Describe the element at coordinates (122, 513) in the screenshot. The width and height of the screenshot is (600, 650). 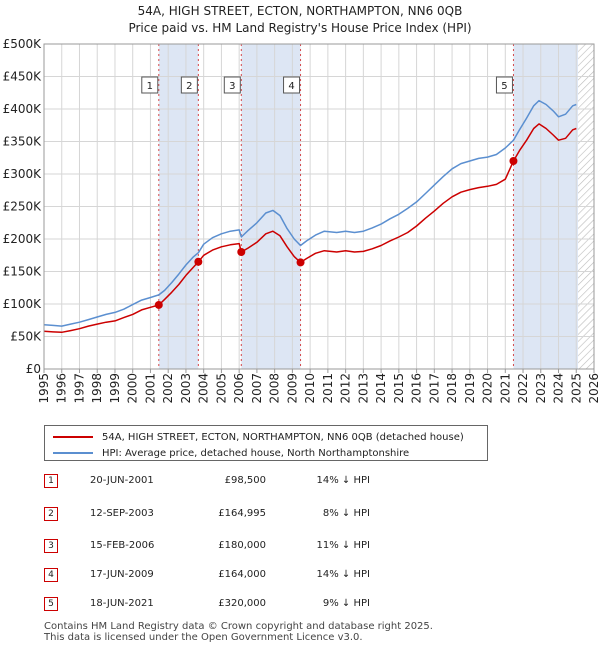
I see `sale-date: 12-SEP-2003` at that location.